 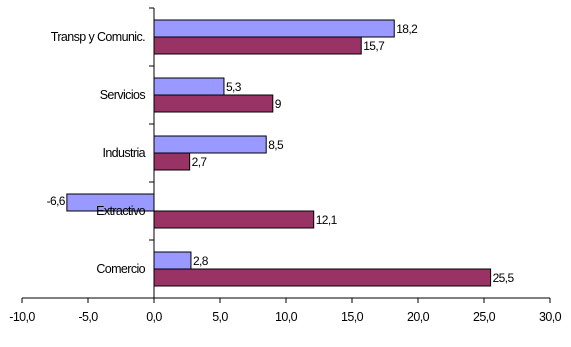 What do you see at coordinates (22, 317) in the screenshot?
I see `x-tick-label: -10,0` at bounding box center [22, 317].